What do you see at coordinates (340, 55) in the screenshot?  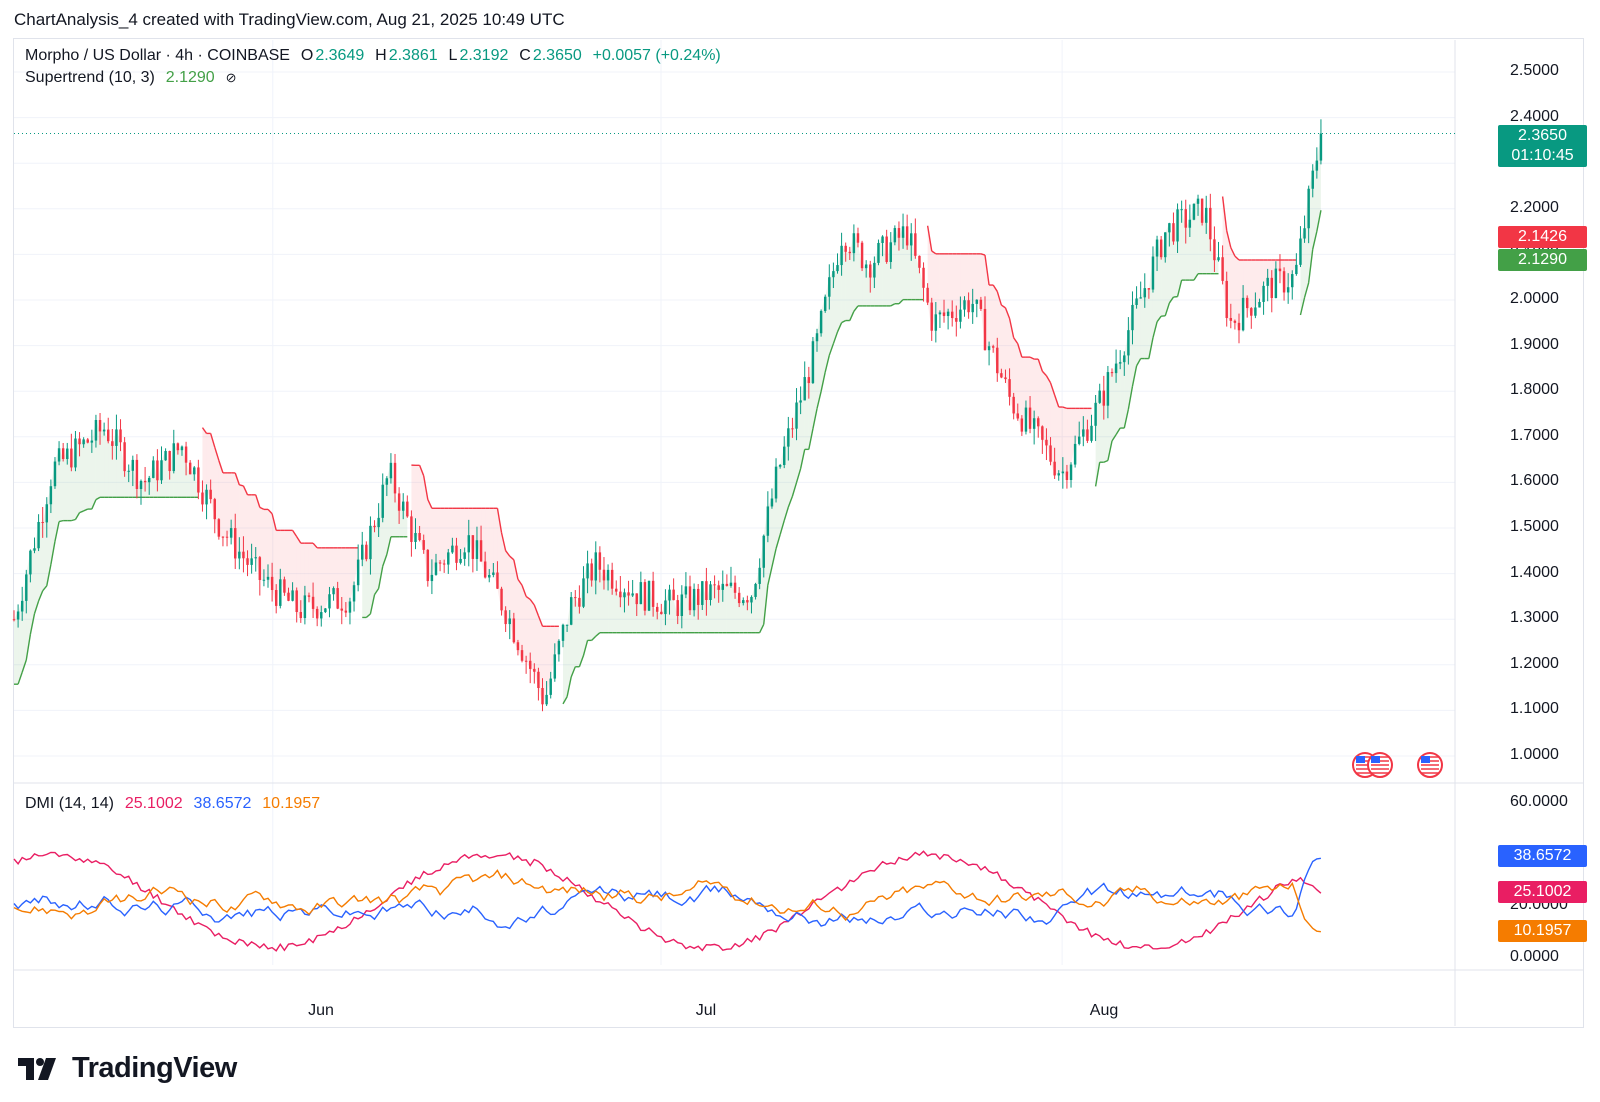 I see `open-value: 2.3649` at bounding box center [340, 55].